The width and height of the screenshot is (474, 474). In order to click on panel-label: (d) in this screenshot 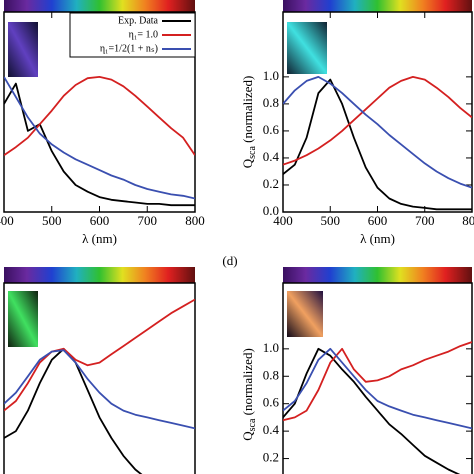, I will do `click(229, 260)`.